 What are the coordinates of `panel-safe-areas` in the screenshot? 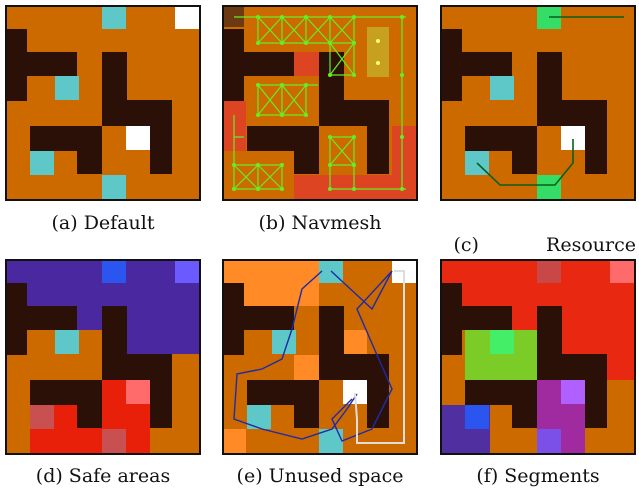 It's located at (103, 357).